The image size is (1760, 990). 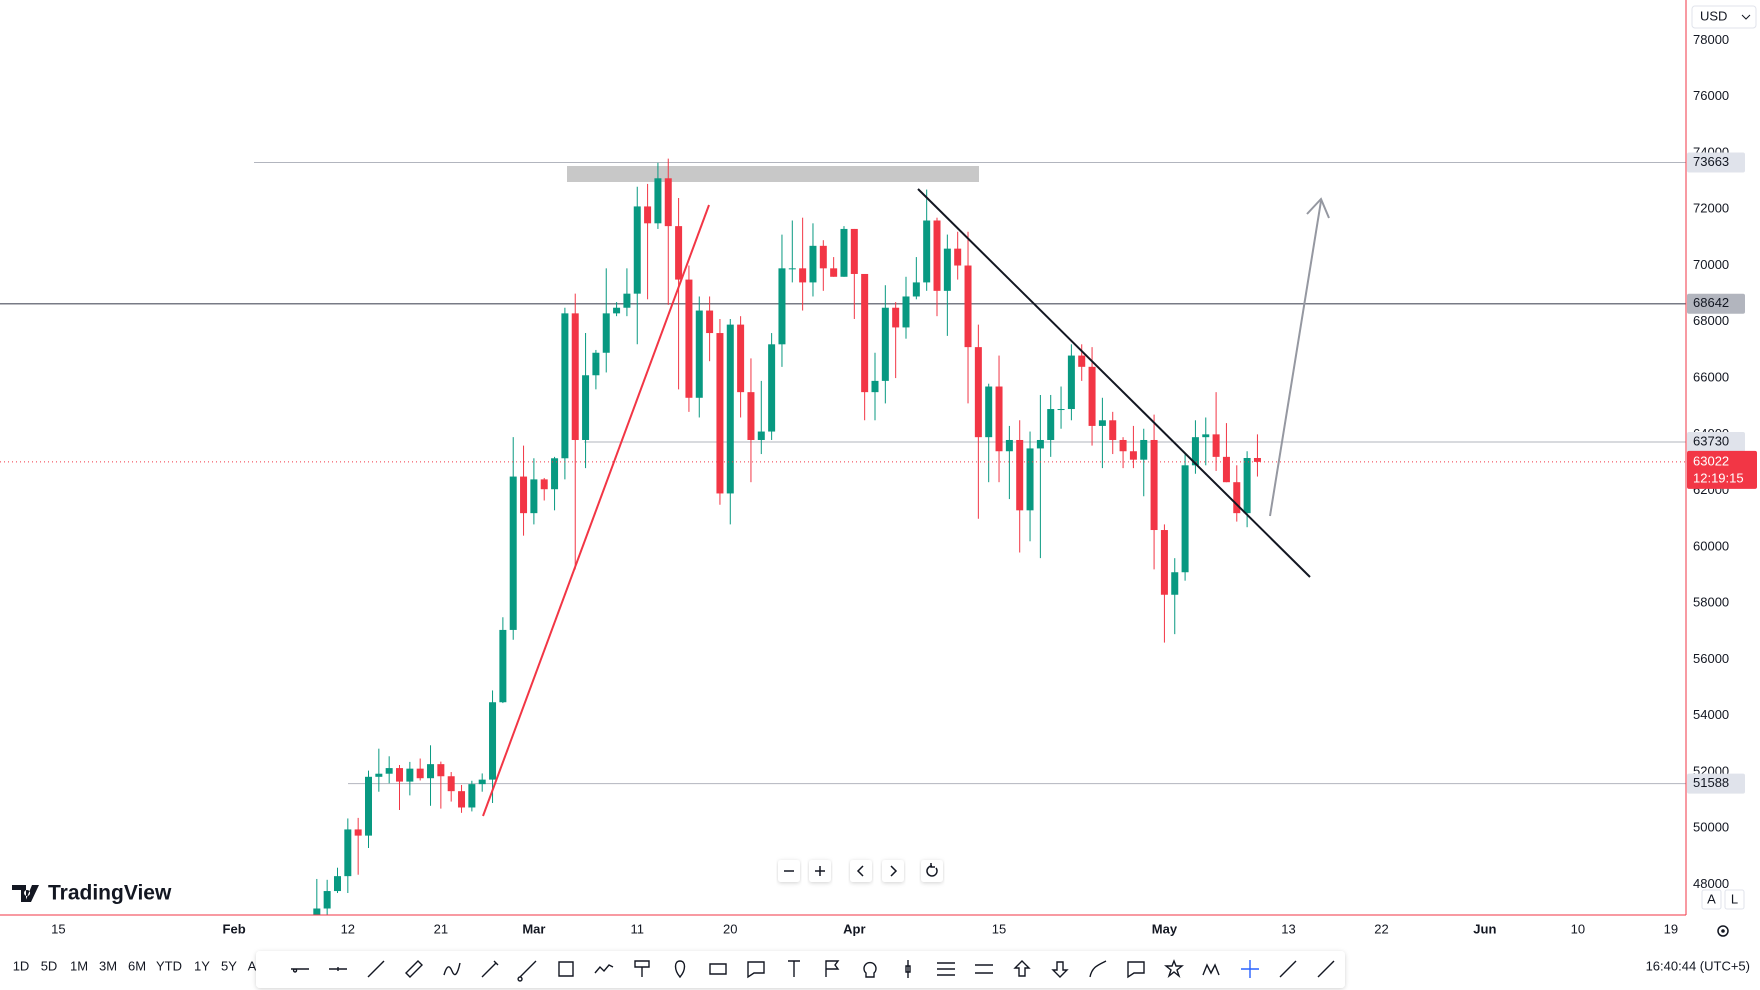 What do you see at coordinates (1711, 602) in the screenshot?
I see `y-tick-label: 58000` at bounding box center [1711, 602].